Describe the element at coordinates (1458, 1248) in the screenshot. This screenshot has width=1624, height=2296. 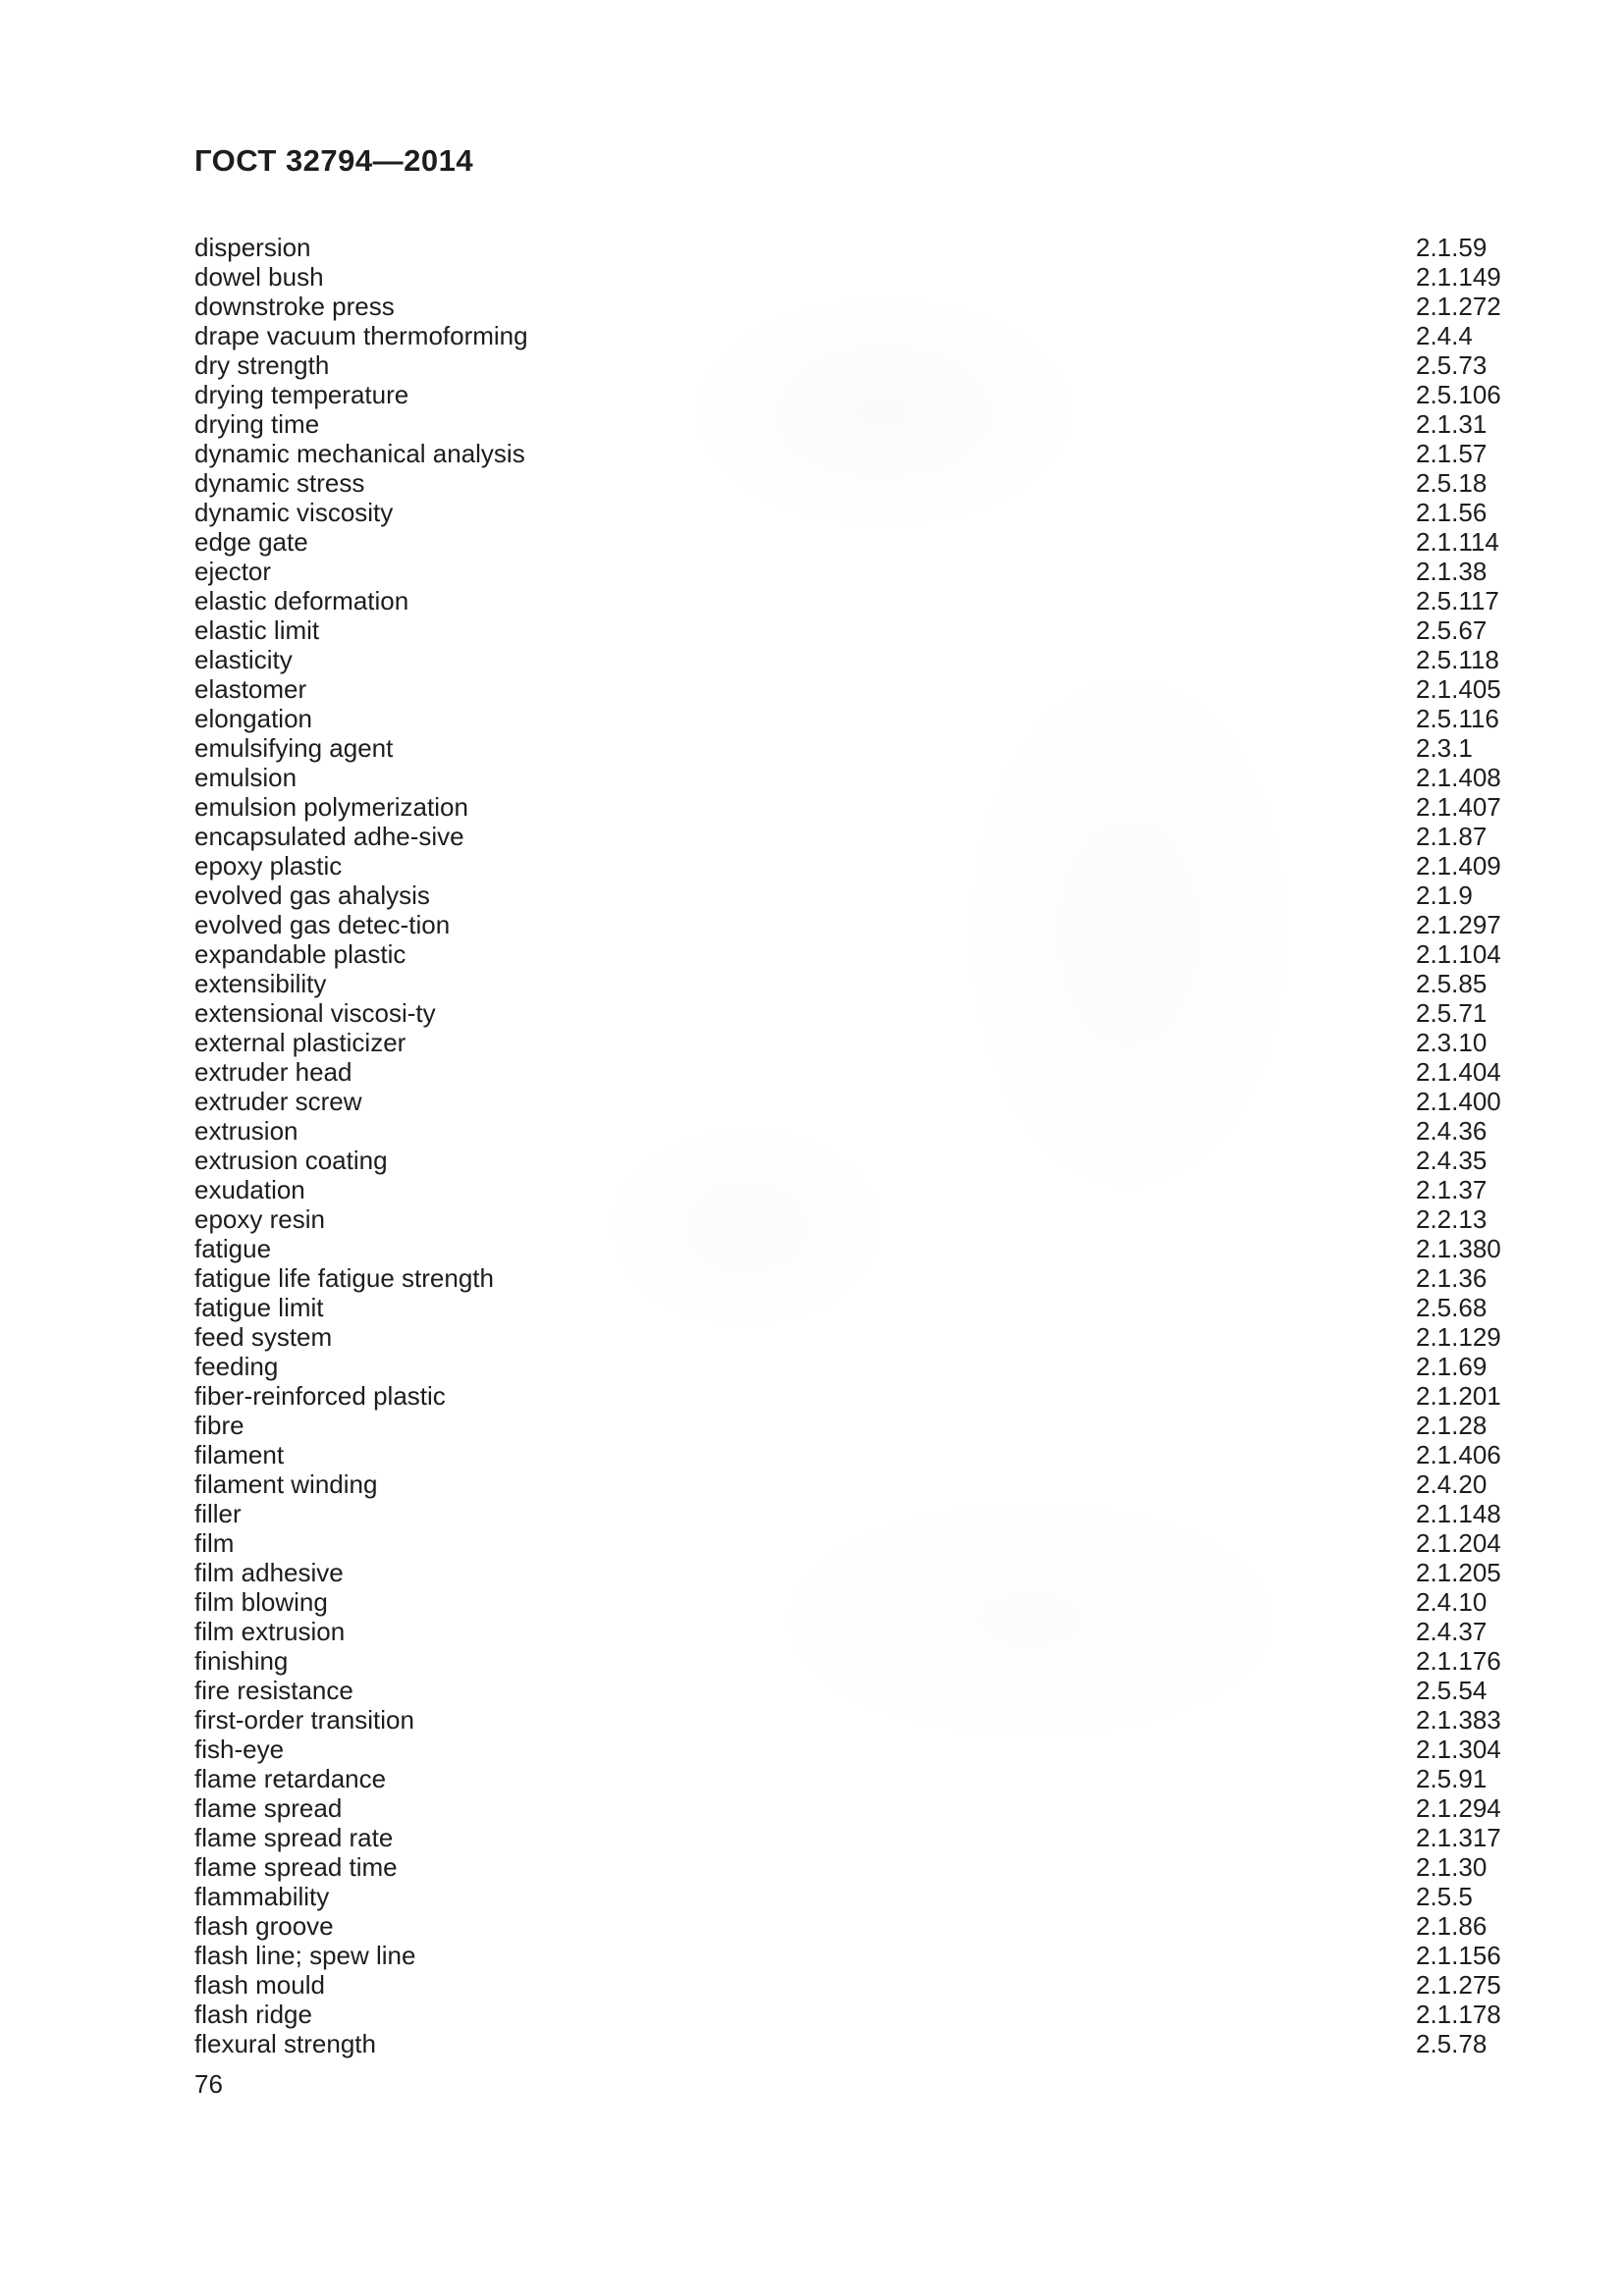
I see `index-clause-ref: 2.1.380` at that location.